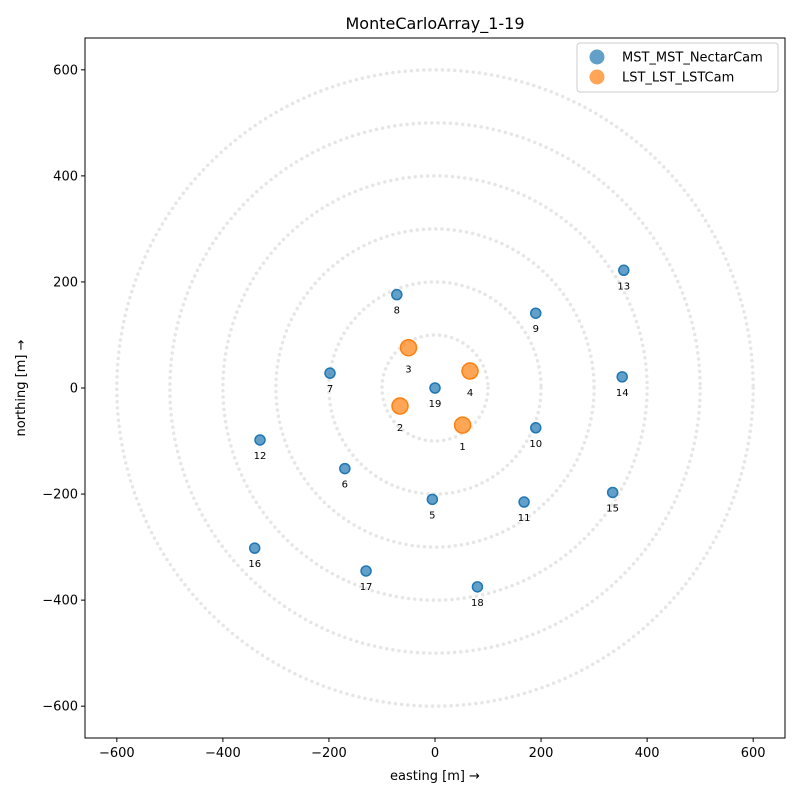 This screenshot has width=800, height=800. What do you see at coordinates (524, 518) in the screenshot?
I see `point-label-11: 11` at bounding box center [524, 518].